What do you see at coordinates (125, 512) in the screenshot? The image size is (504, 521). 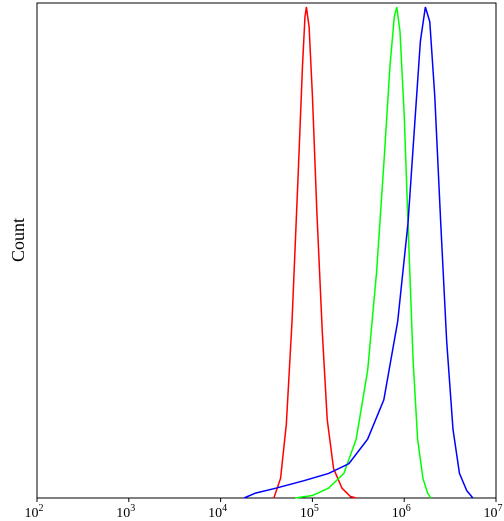 I see `x-tick-label: 10³` at bounding box center [125, 512].